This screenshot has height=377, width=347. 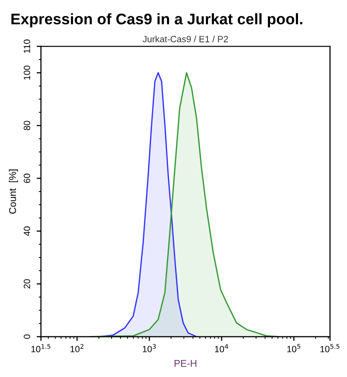 What do you see at coordinates (40, 348) in the screenshot?
I see `x-tick-label: 10$^{1.5}$` at bounding box center [40, 348].